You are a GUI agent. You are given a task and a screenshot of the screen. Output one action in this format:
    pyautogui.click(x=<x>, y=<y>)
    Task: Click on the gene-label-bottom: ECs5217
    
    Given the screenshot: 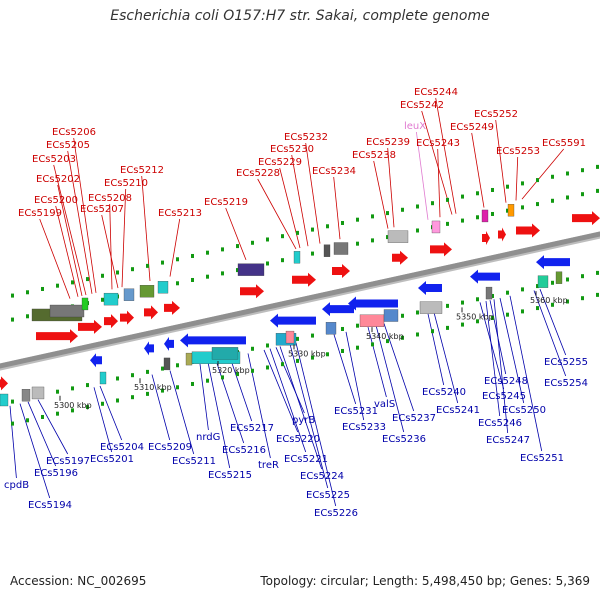 What is the action you would take?
    pyautogui.click(x=252, y=428)
    